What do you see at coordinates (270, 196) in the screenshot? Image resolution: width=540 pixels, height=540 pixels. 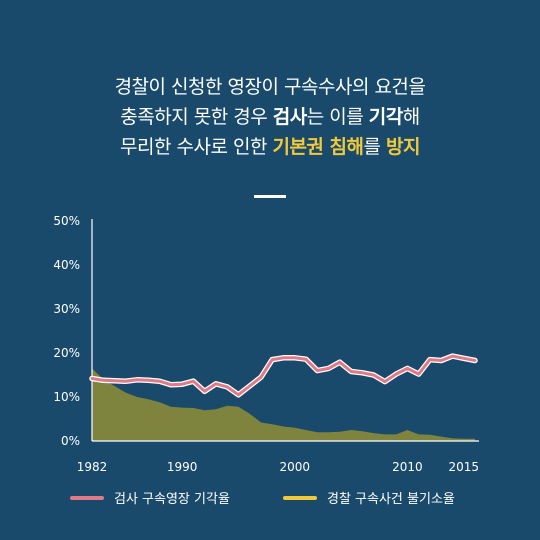 I see `title-divider` at bounding box center [270, 196].